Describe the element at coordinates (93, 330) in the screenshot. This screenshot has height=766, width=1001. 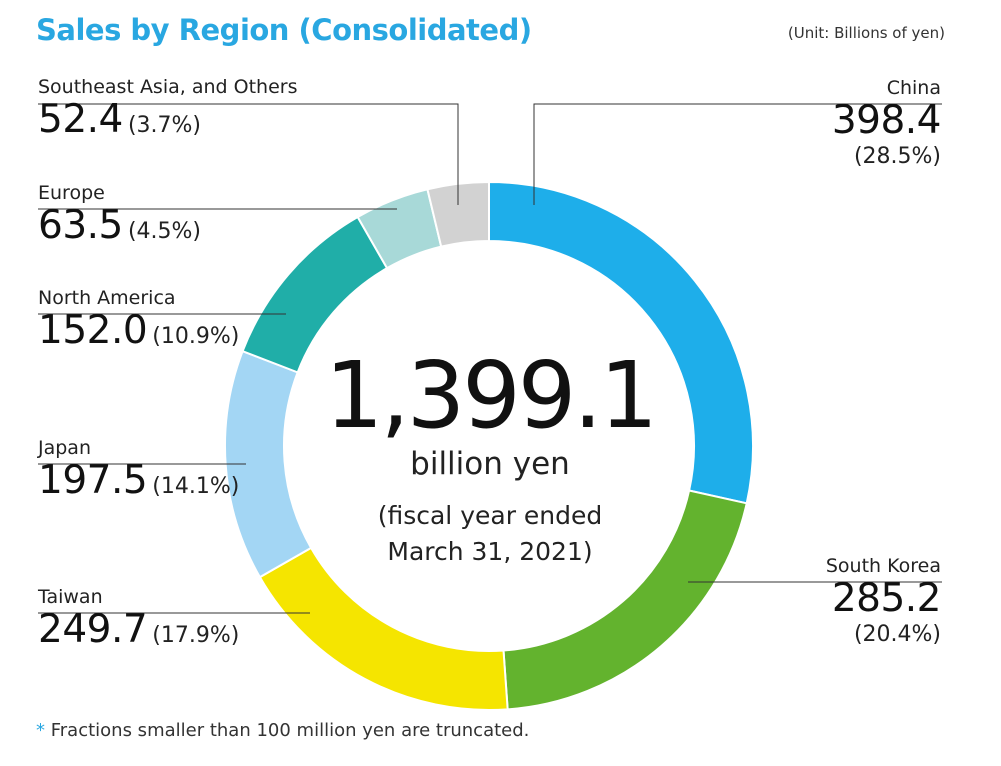
I see `slice-value: 152.0` at that location.